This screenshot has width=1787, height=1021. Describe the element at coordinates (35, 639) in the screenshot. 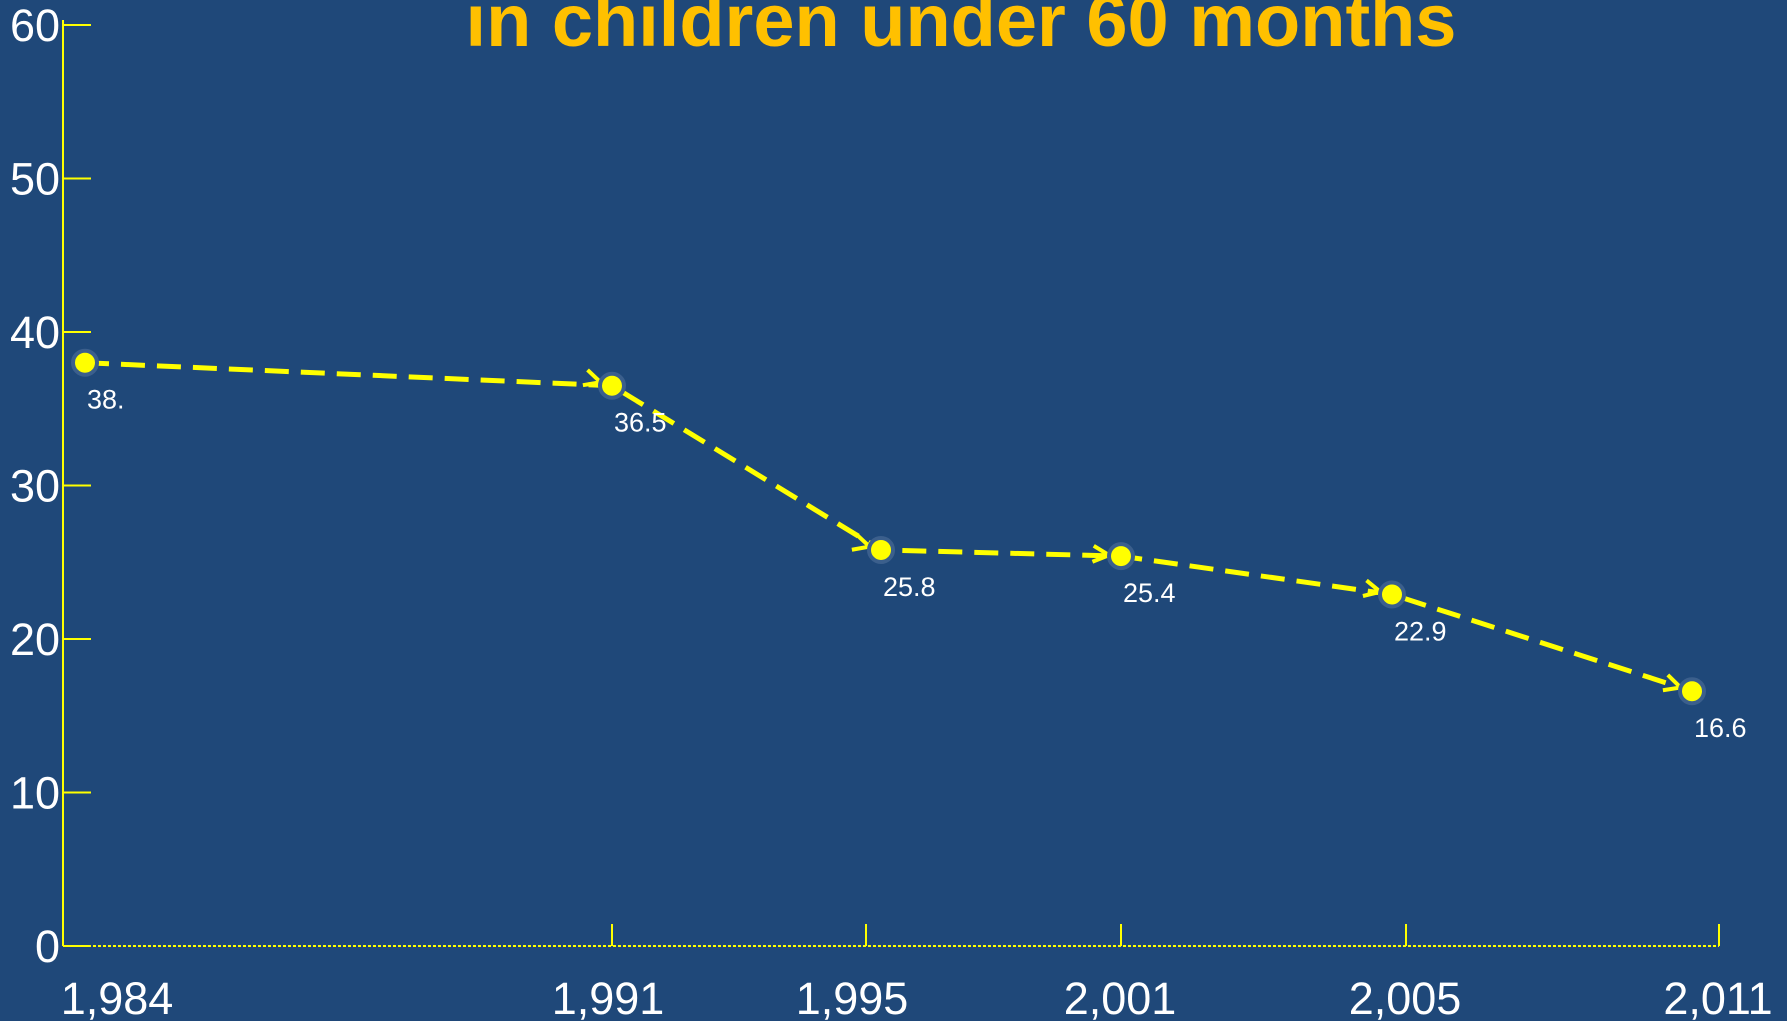

I see `y-tick-label: 20` at that location.